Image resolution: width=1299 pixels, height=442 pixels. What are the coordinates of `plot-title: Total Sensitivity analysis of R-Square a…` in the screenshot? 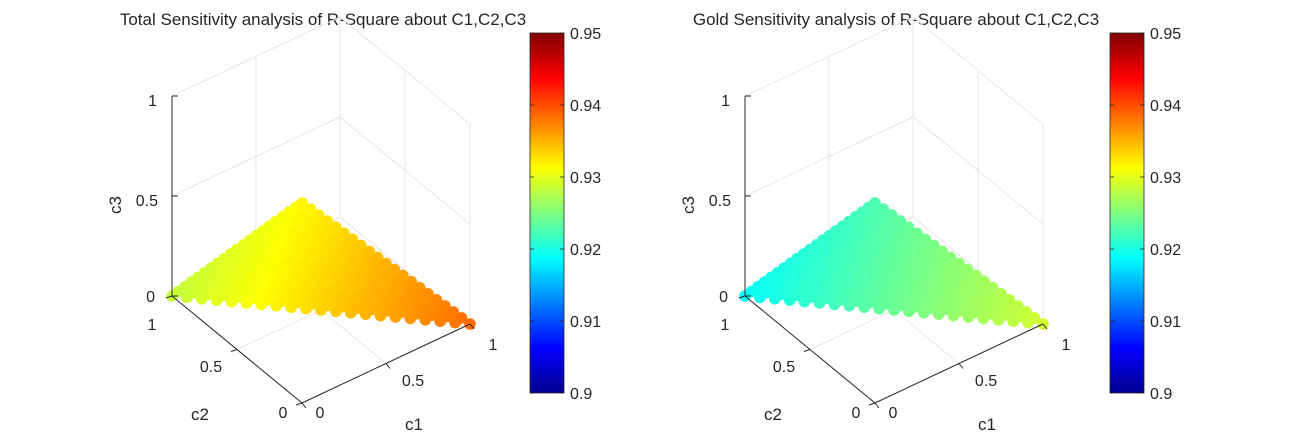 It's located at (323, 19).